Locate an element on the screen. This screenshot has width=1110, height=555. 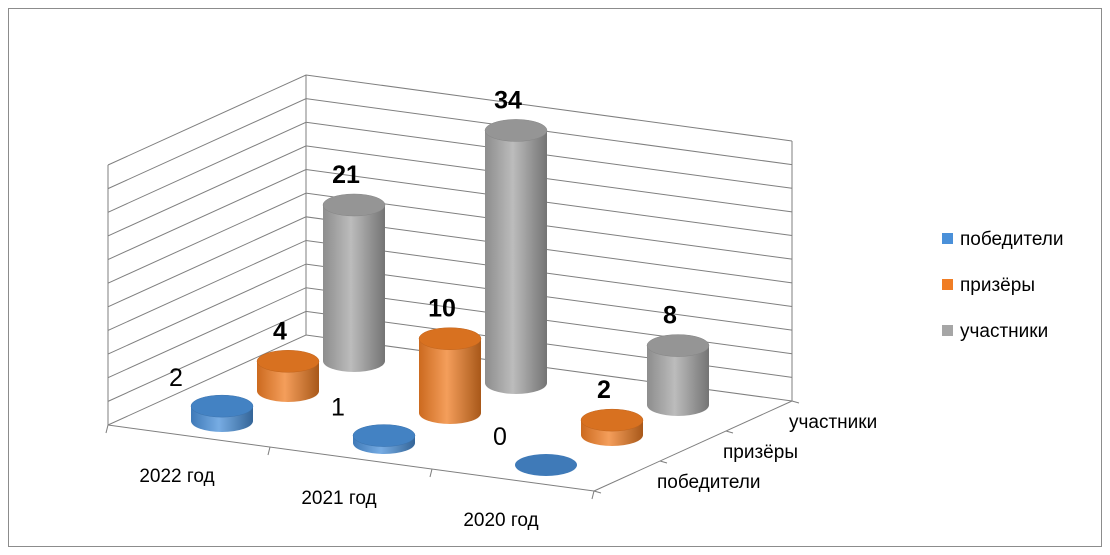
data-label: 10 is located at coordinates (442, 309).